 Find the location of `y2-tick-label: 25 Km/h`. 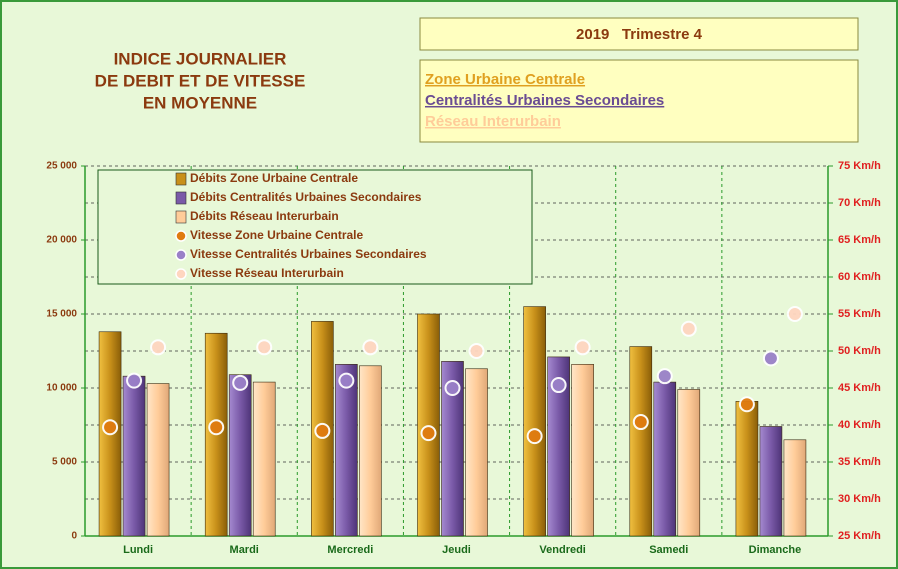

y2-tick-label: 25 Km/h is located at coordinates (859, 536).